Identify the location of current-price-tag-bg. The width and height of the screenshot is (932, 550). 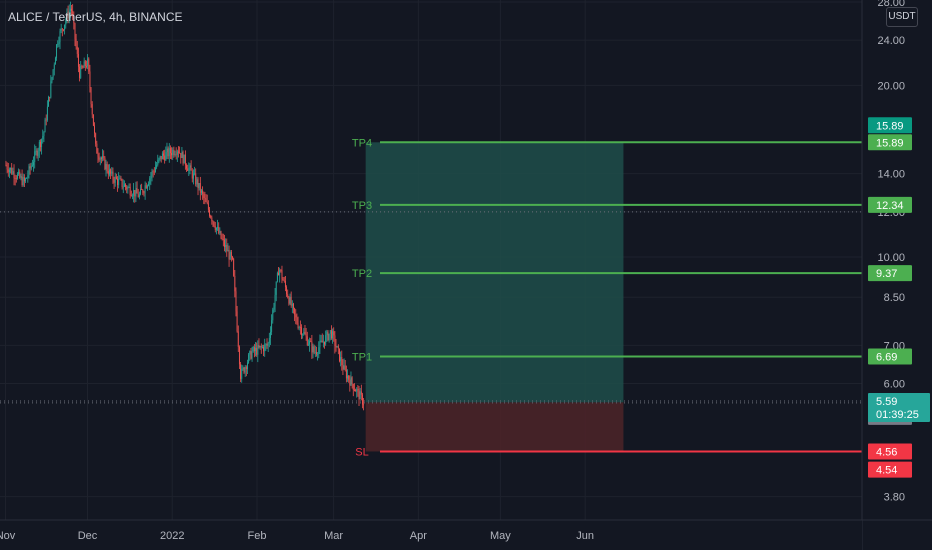
(899, 408).